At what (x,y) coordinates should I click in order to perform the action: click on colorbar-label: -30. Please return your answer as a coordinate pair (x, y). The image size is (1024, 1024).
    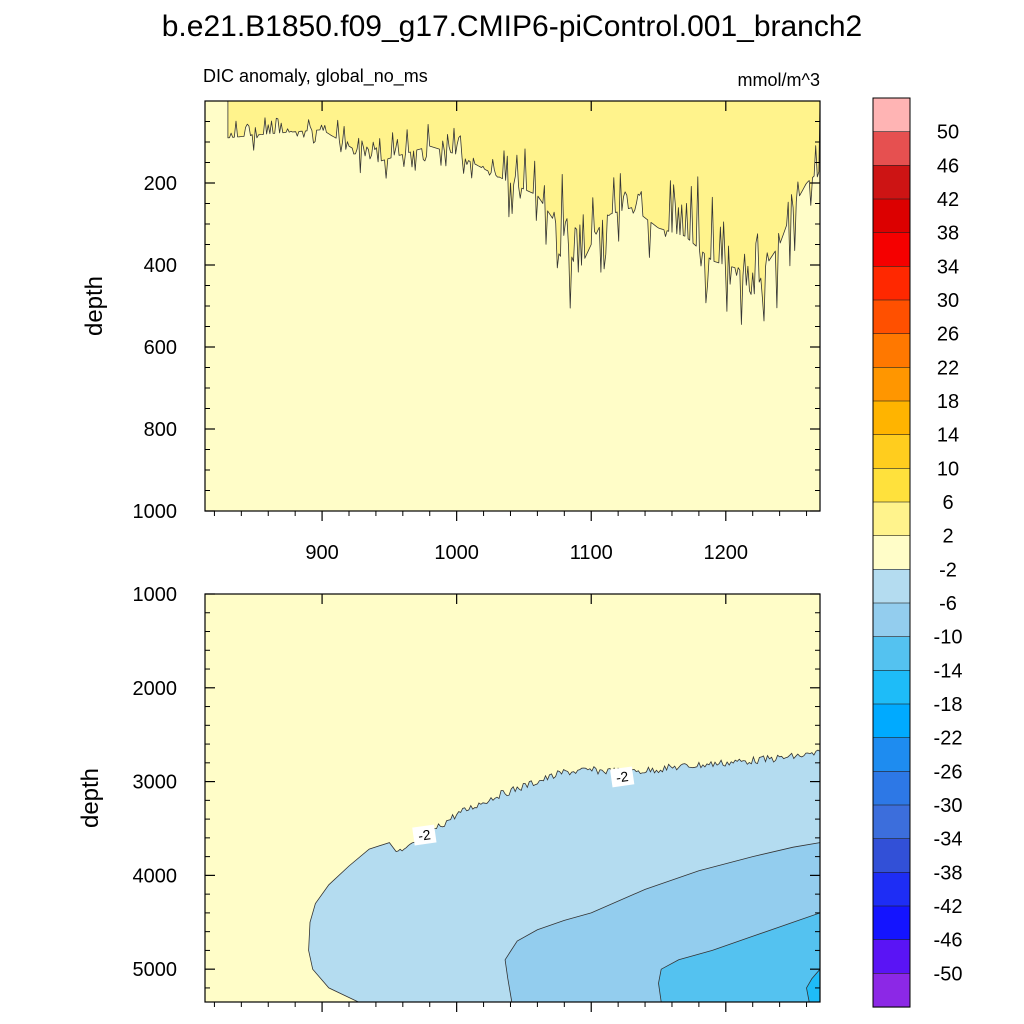
    Looking at the image, I should click on (948, 806).